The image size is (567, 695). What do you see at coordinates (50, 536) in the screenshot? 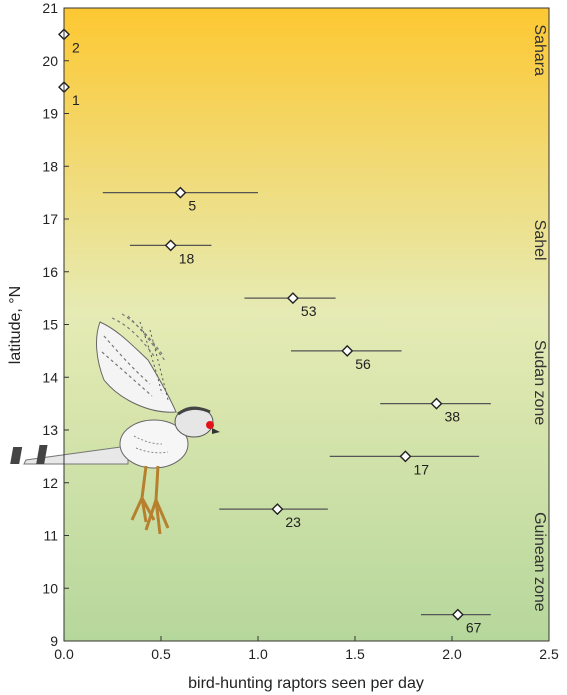
I see `y-tick-label-2: 11` at bounding box center [50, 536].